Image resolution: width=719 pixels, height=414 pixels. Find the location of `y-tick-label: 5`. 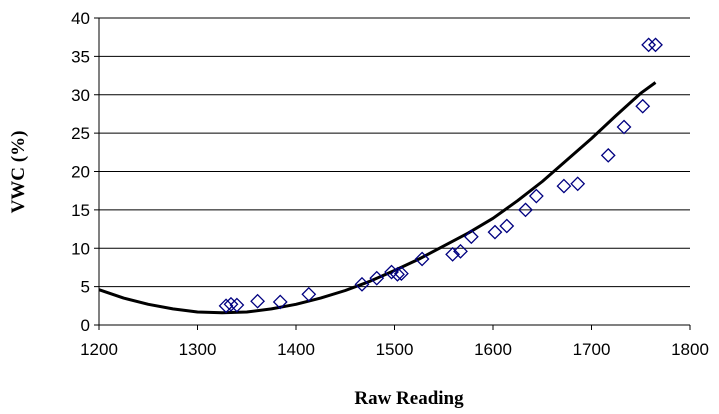

y-tick-label: 5 is located at coordinates (85, 287).